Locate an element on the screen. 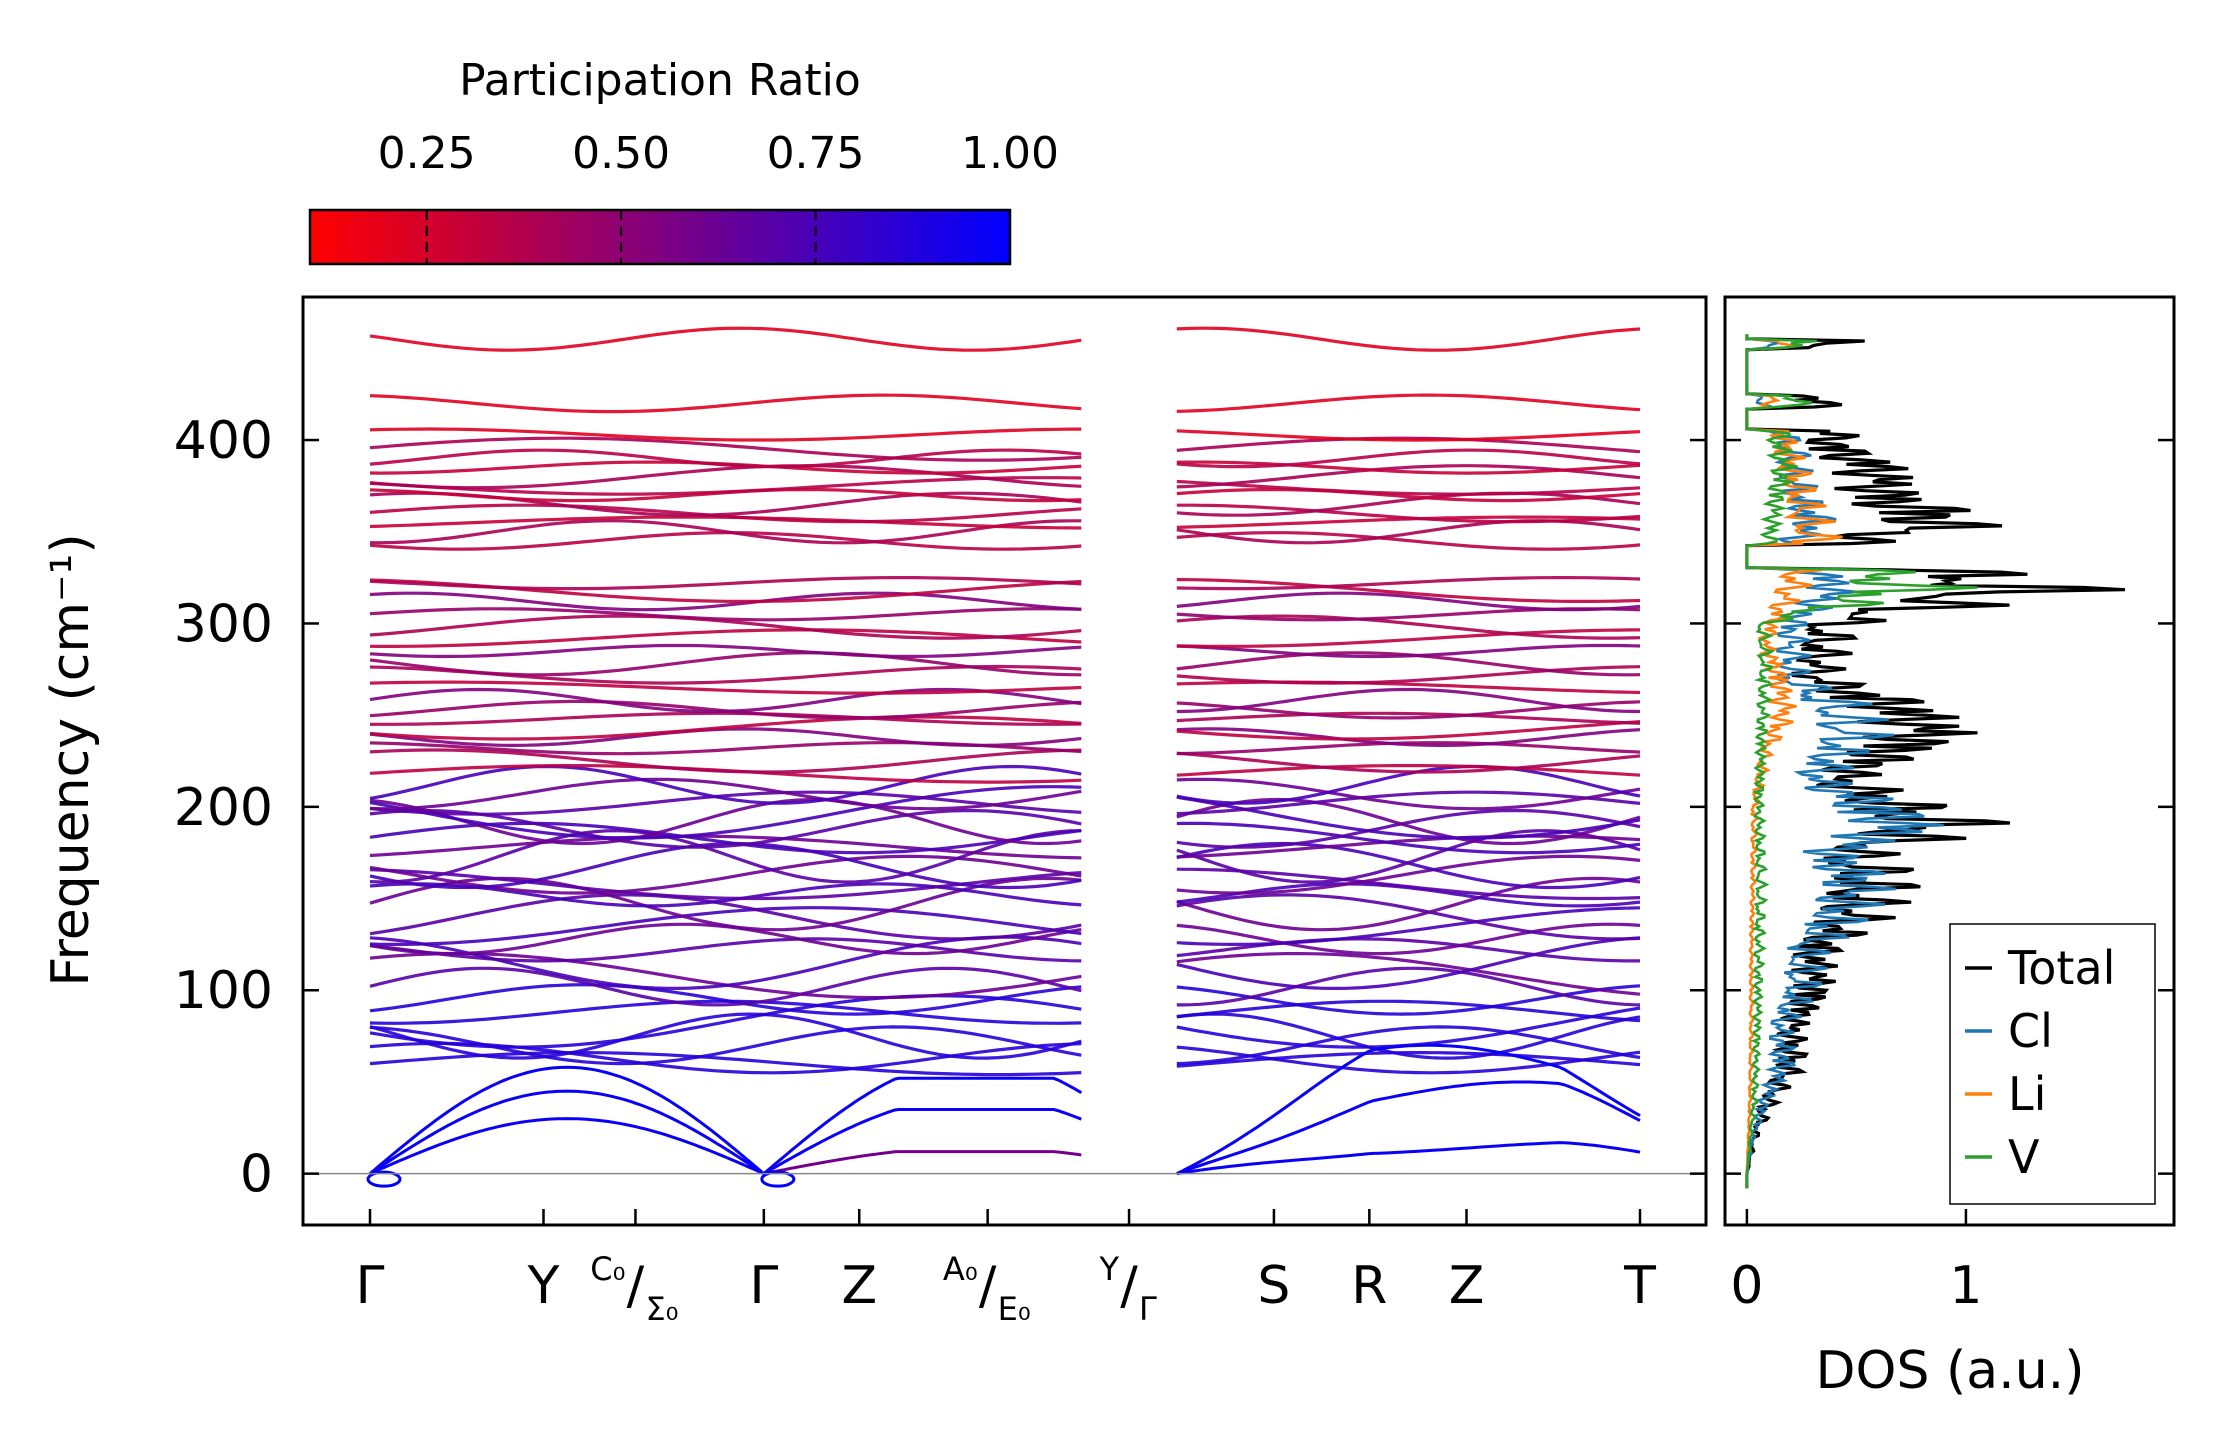  colorbar-tick-label: 0.25 is located at coordinates (427, 153).